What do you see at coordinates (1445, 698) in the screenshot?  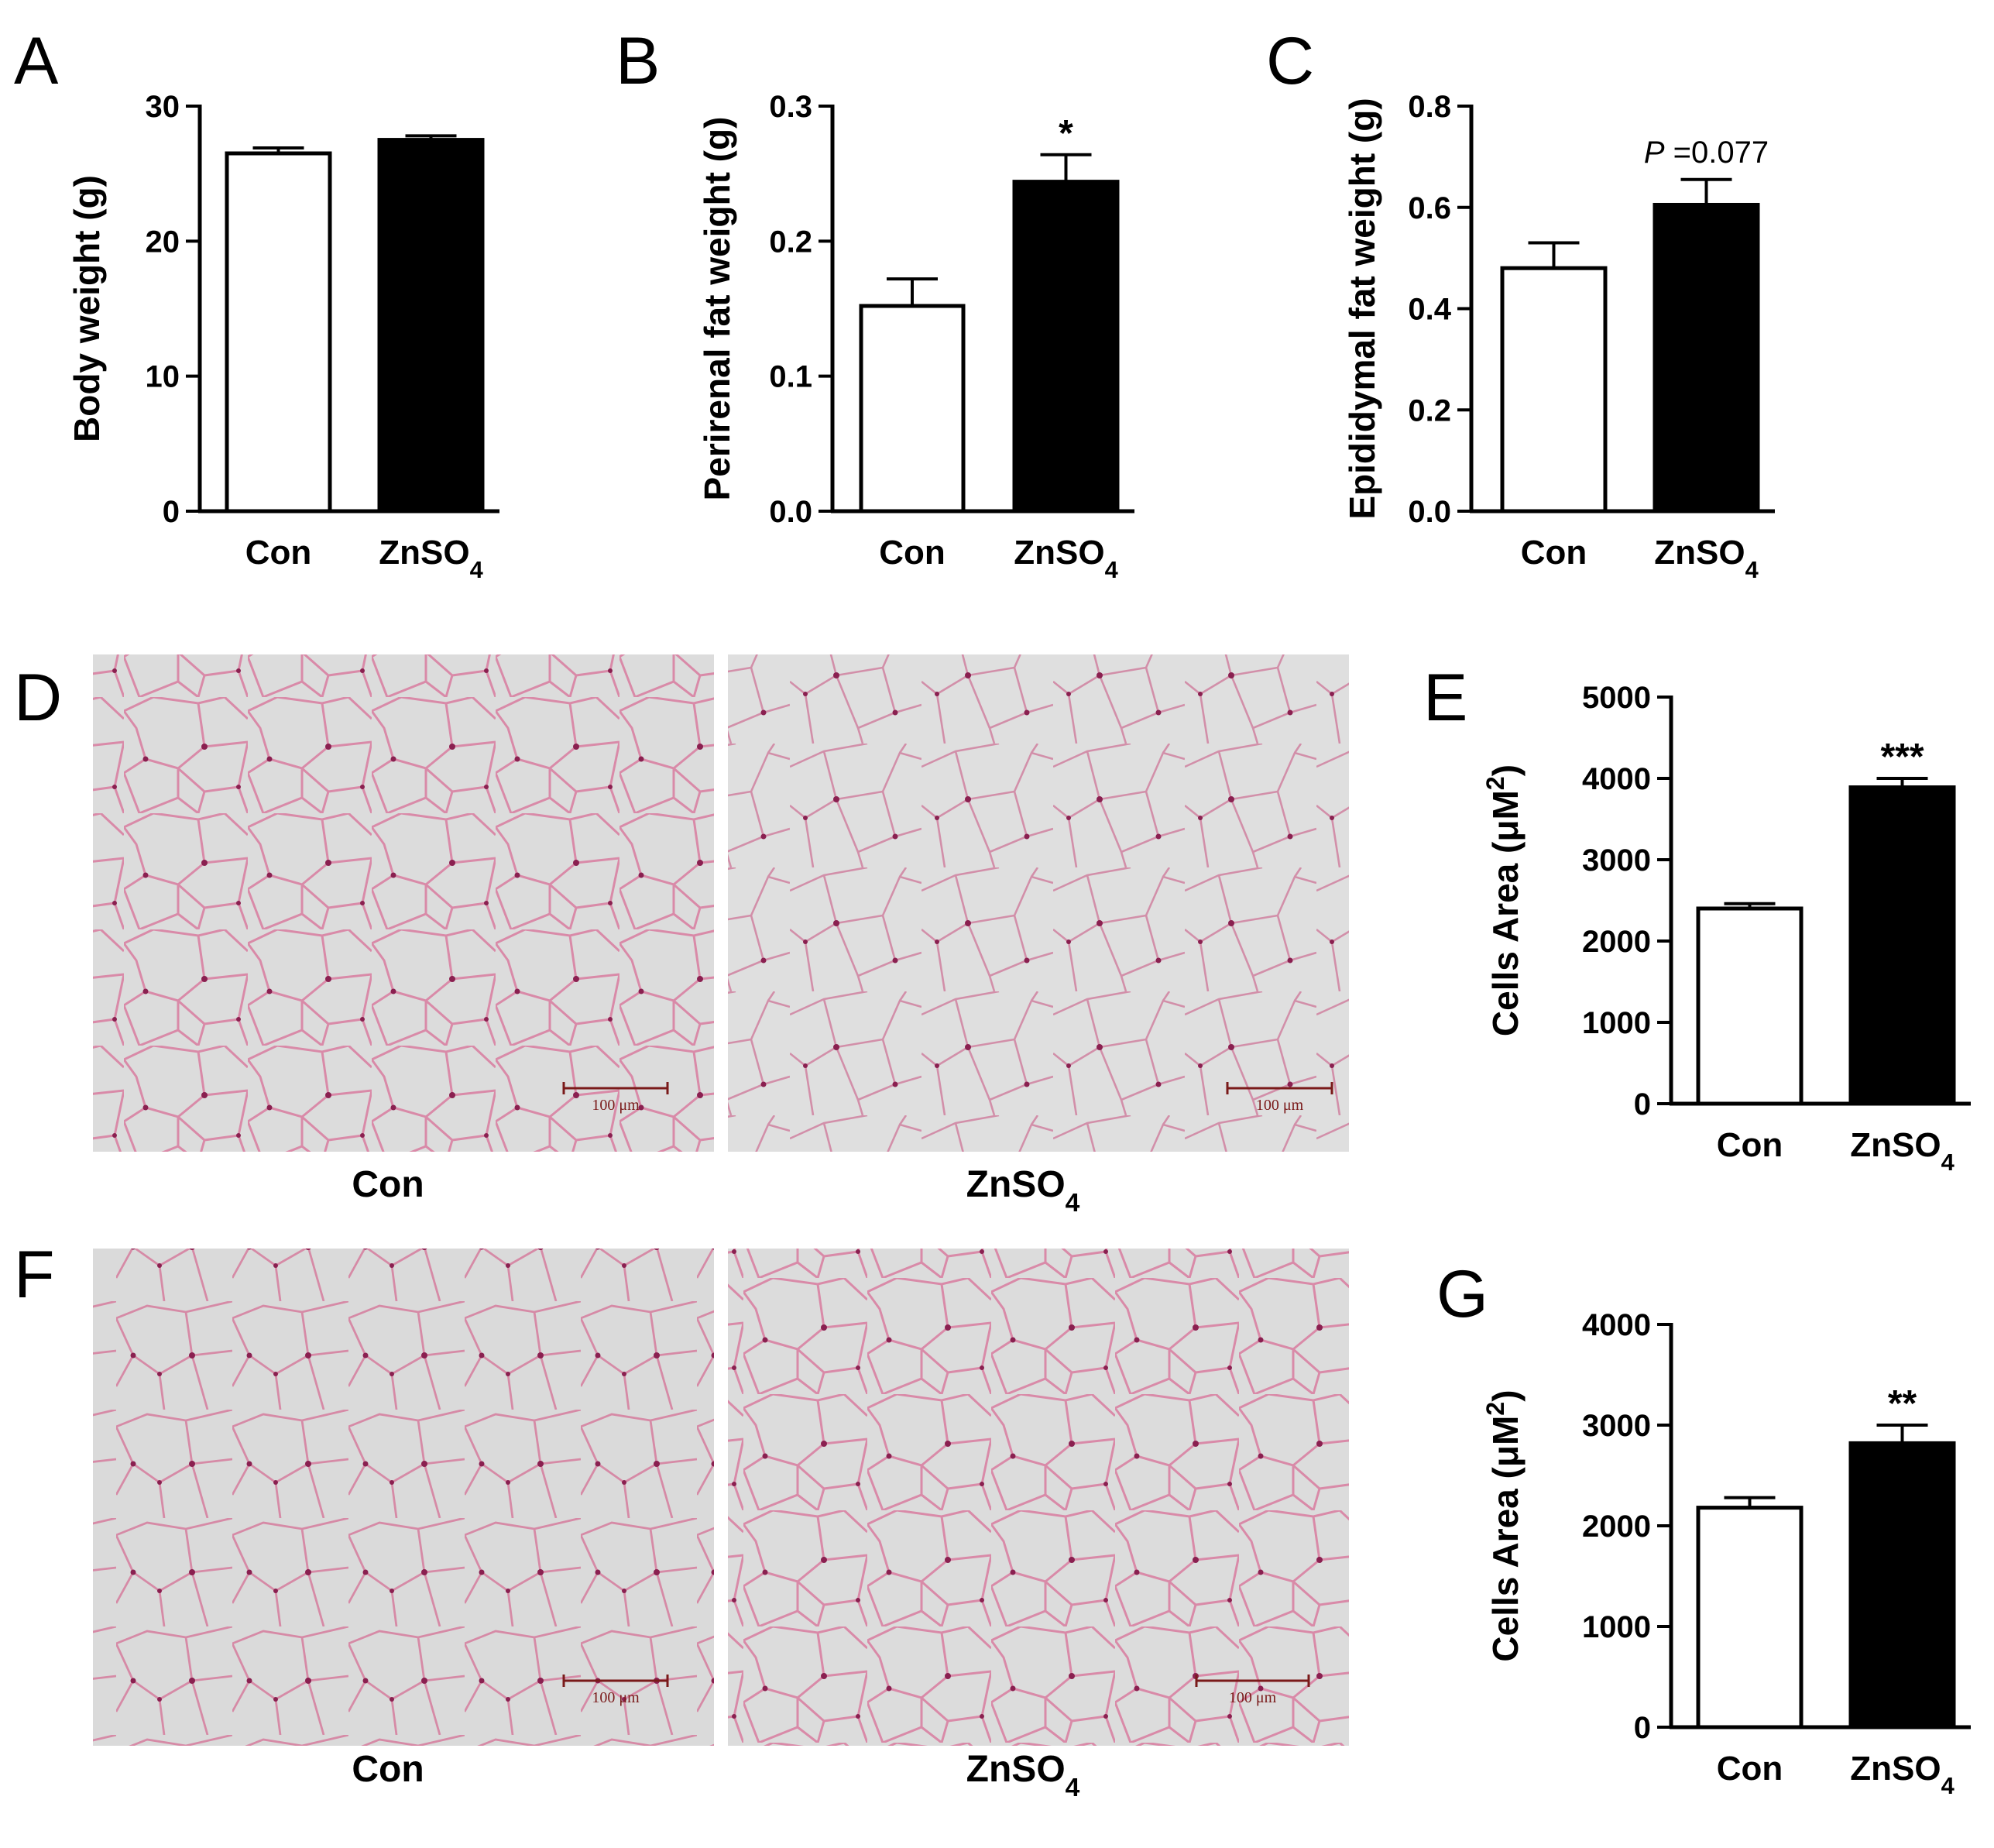 I see `panel-letter: E` at bounding box center [1445, 698].